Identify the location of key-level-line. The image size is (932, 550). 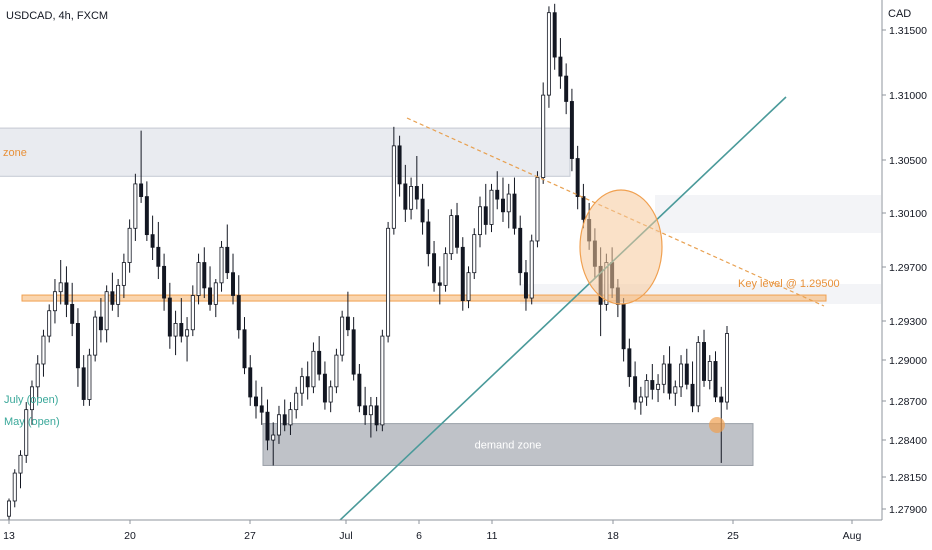
(424, 298).